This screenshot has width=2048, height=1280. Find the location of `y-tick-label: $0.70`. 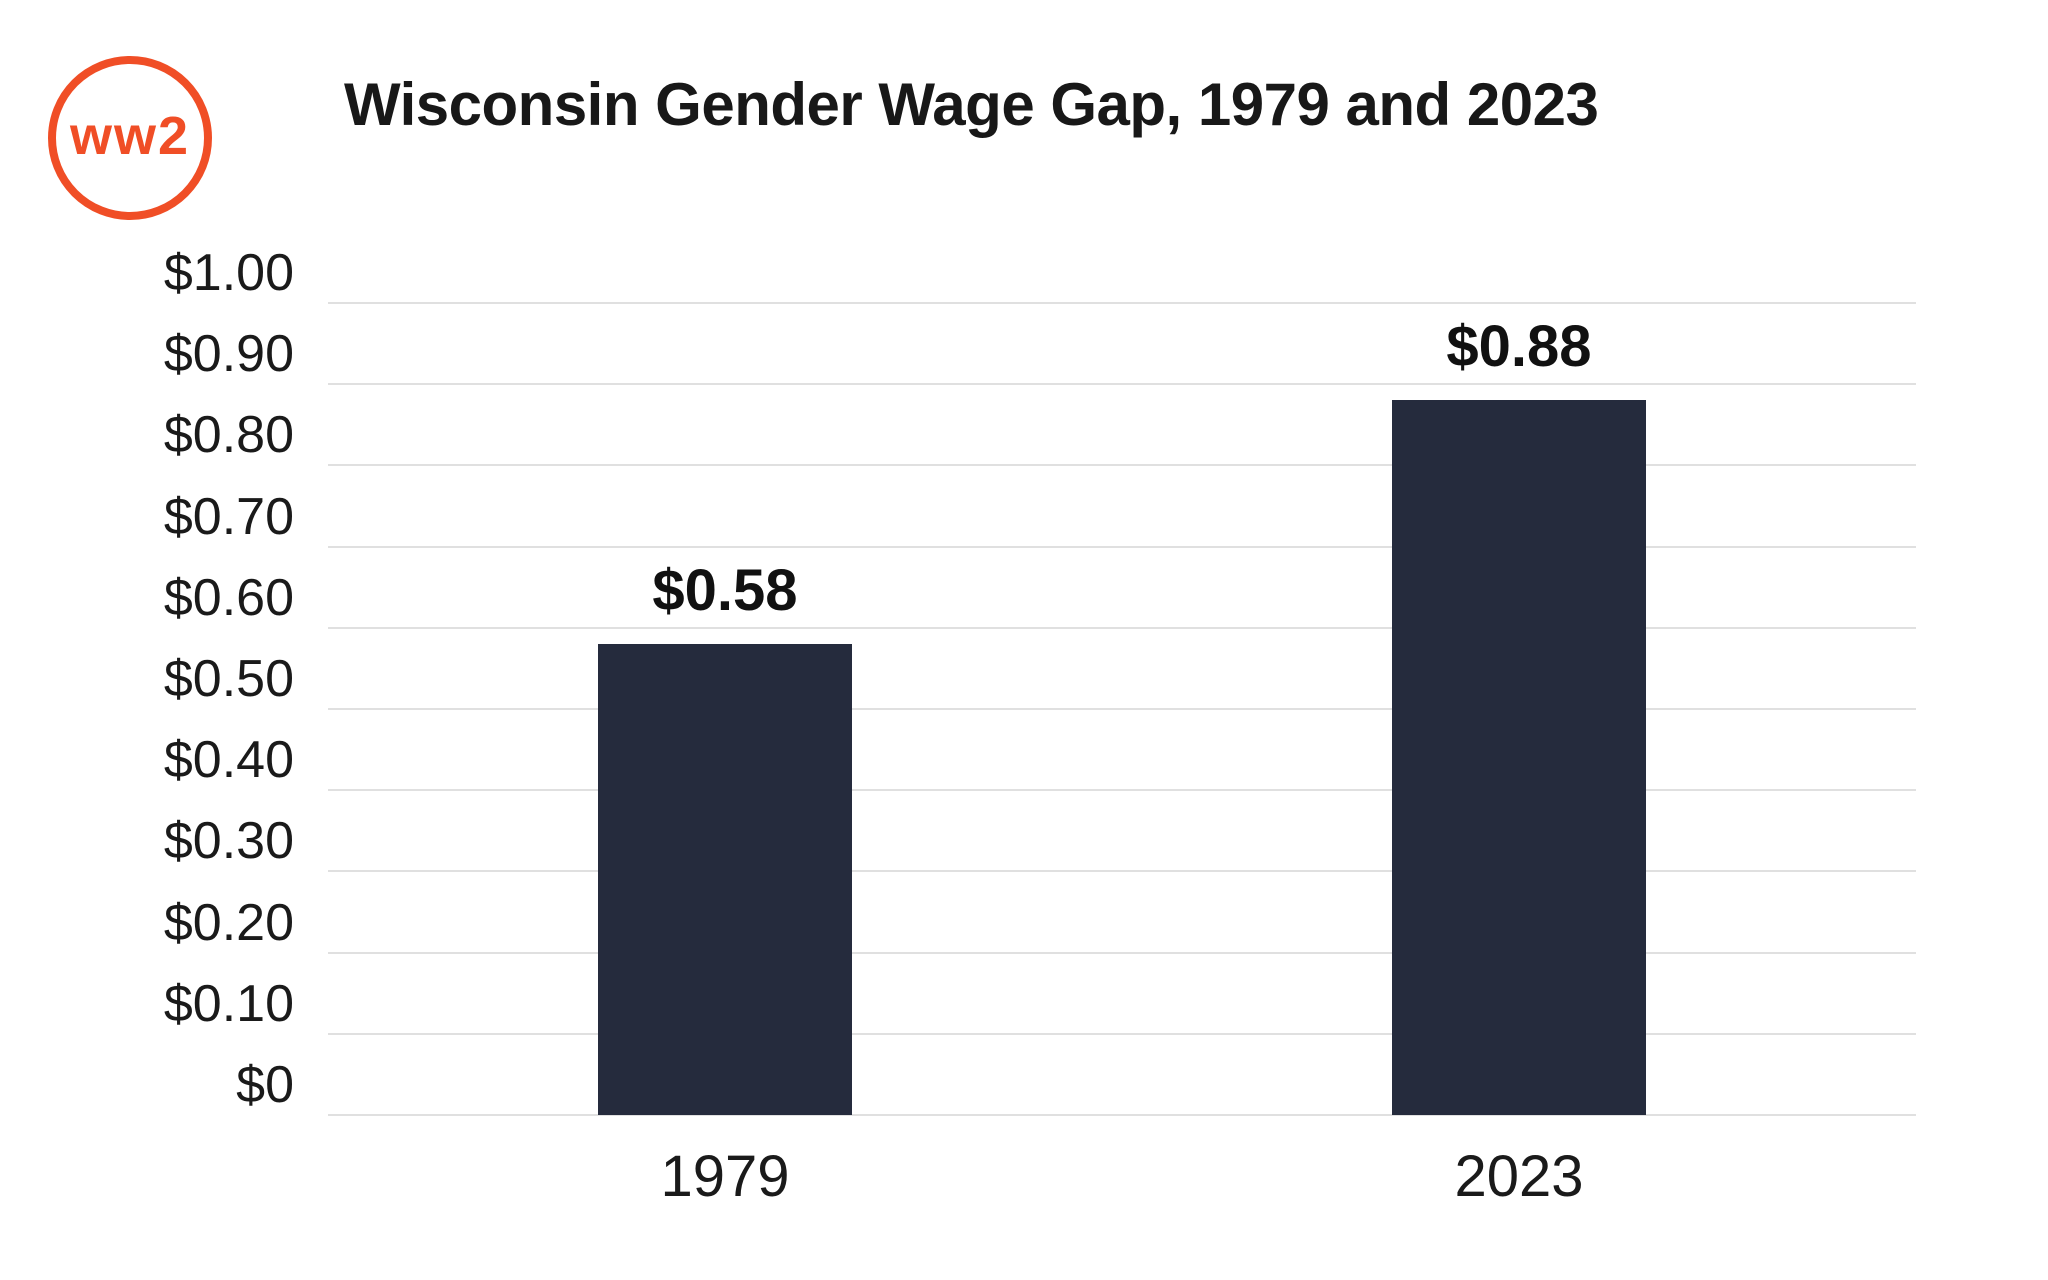

y-tick-label: $0.70 is located at coordinates (228, 516).